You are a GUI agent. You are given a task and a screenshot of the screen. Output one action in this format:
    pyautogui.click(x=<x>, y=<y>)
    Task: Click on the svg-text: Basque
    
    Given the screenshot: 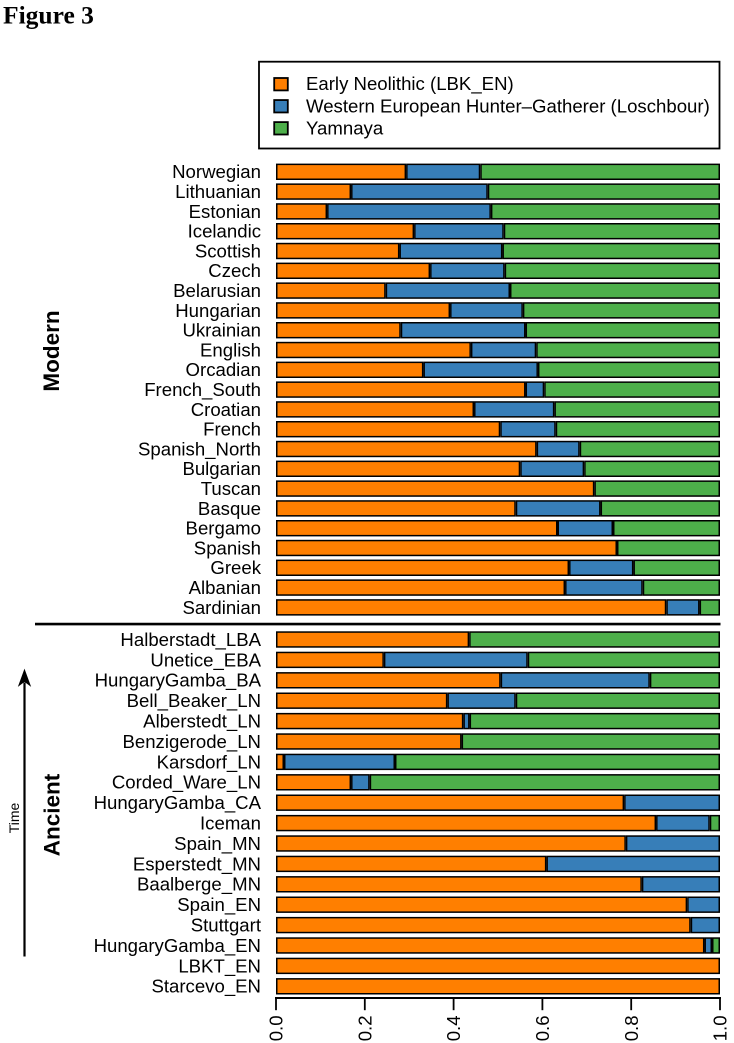 What is the action you would take?
    pyautogui.click(x=229, y=508)
    